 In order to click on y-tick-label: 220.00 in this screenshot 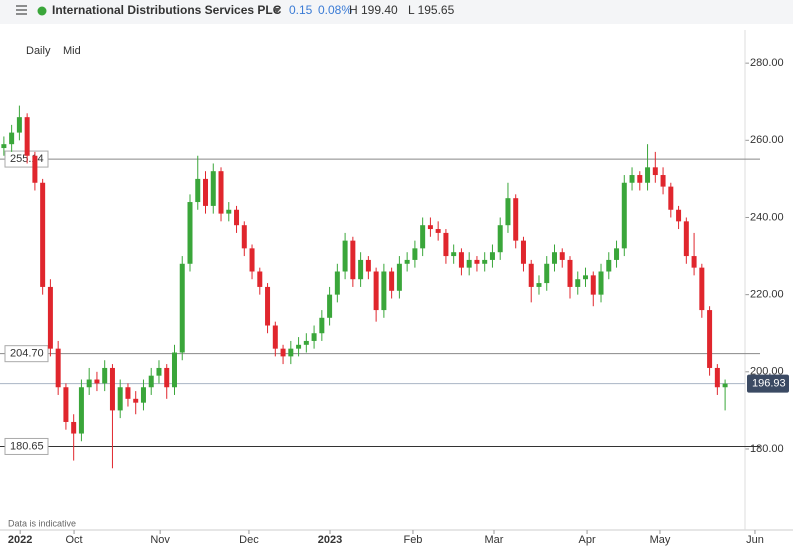, I will do `click(767, 295)`.